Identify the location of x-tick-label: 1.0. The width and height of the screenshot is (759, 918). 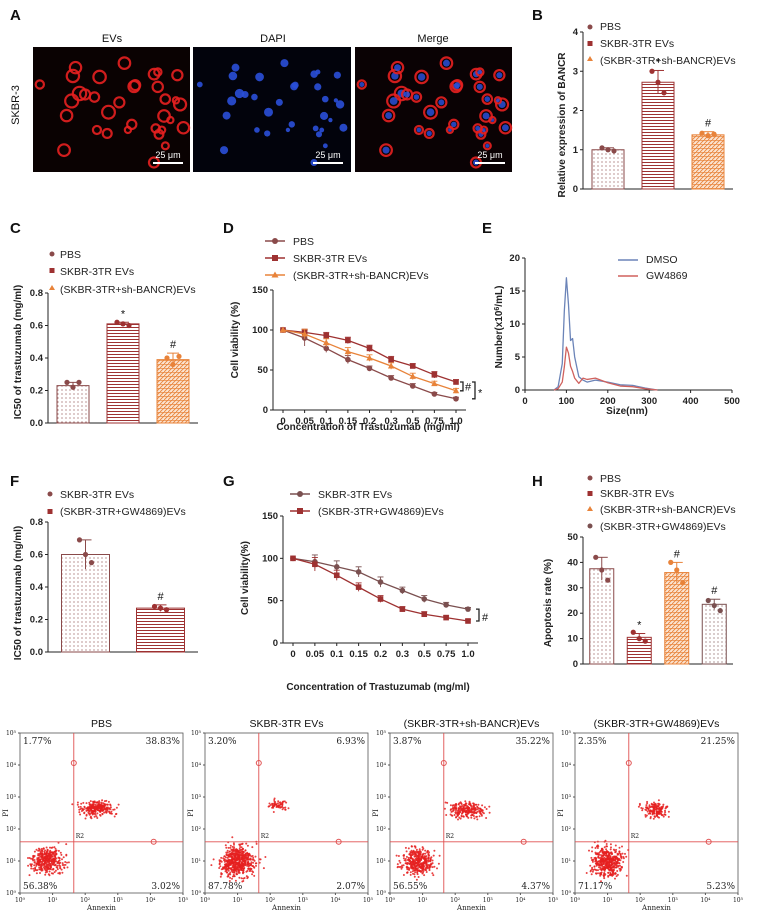
(455, 421).